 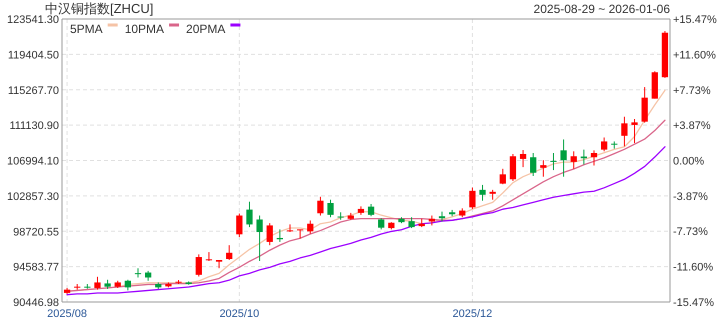 I want to click on y2-tick-label: +15.47%, so click(x=695, y=20).